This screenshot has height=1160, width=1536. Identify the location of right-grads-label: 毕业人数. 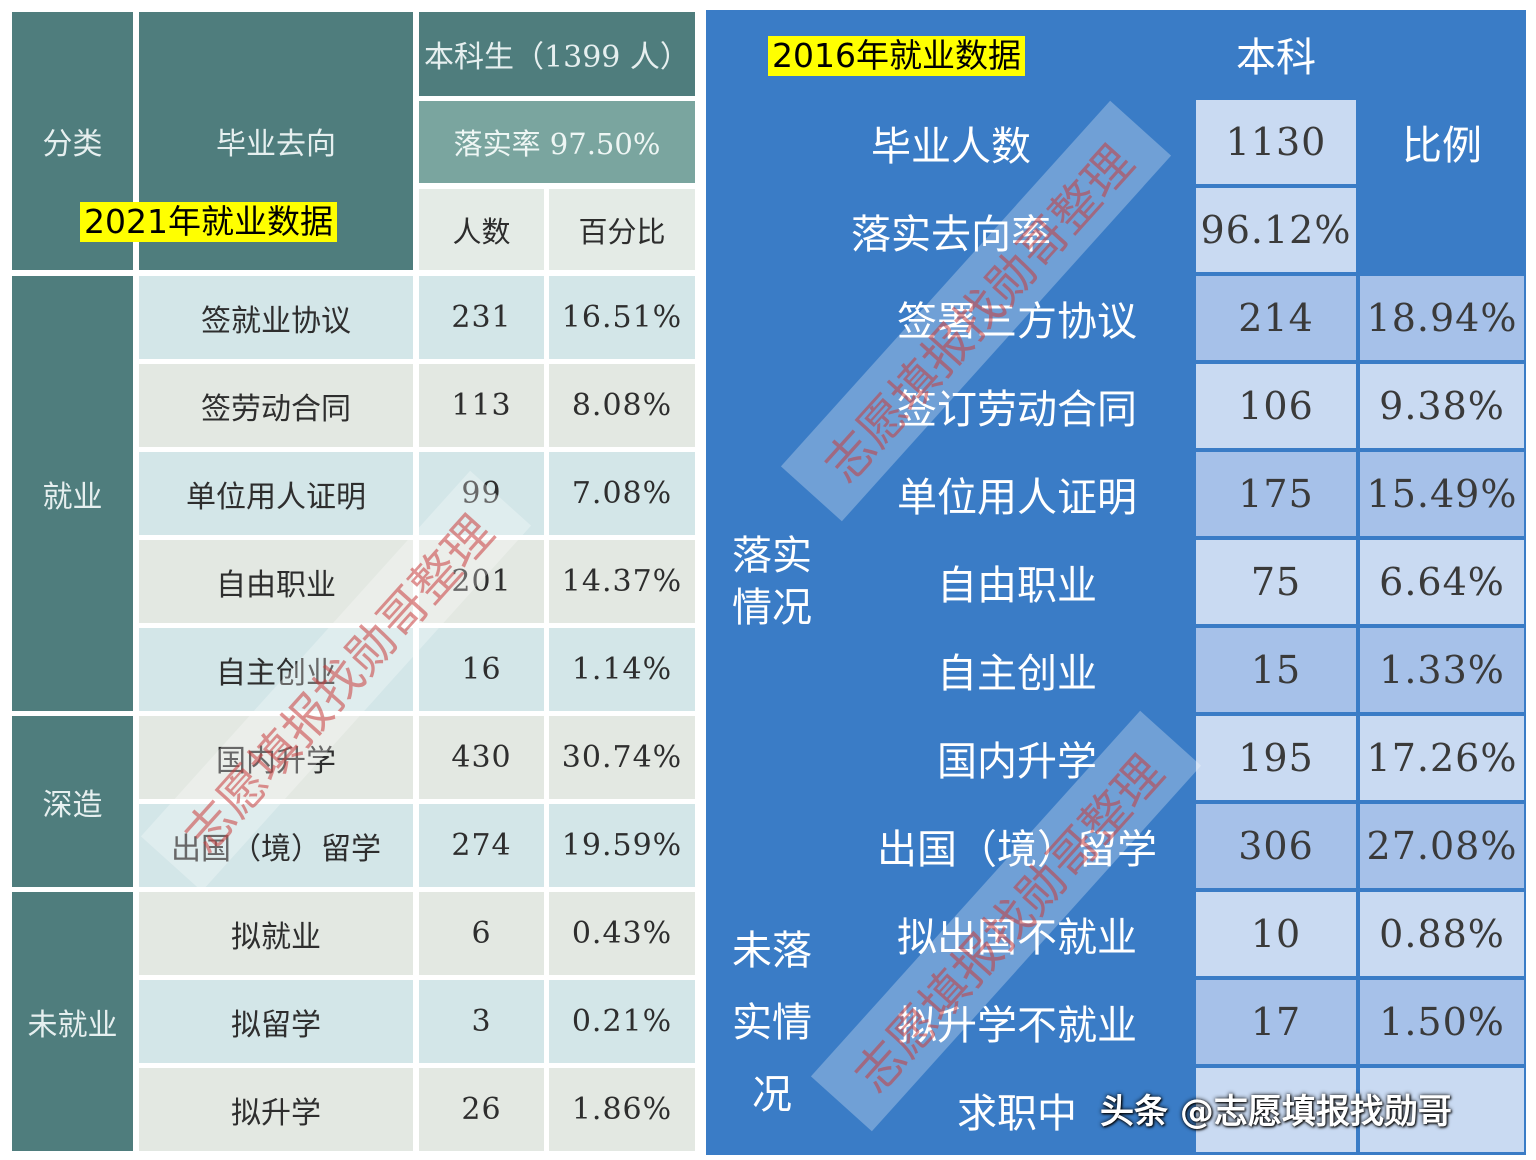
(951, 147).